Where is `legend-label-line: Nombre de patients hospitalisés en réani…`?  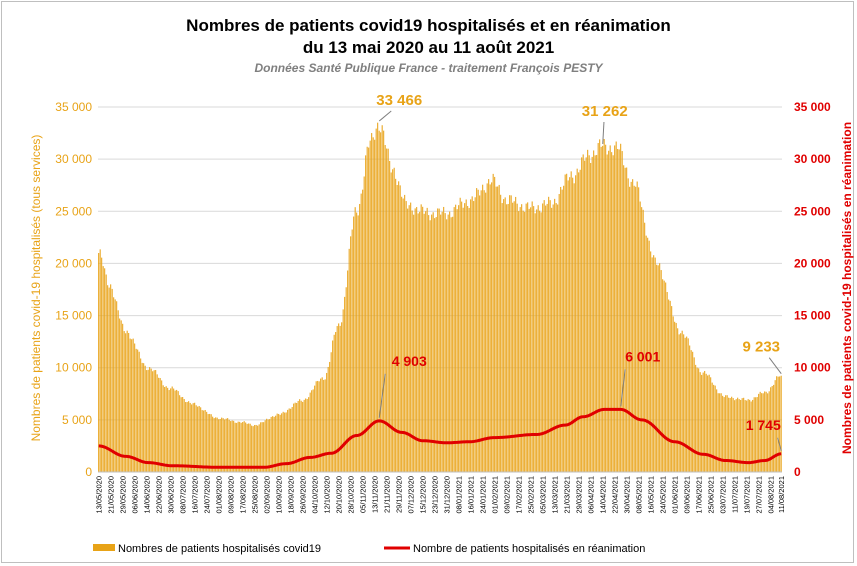 legend-label-line: Nombre de patients hospitalisés en réani… is located at coordinates (529, 549).